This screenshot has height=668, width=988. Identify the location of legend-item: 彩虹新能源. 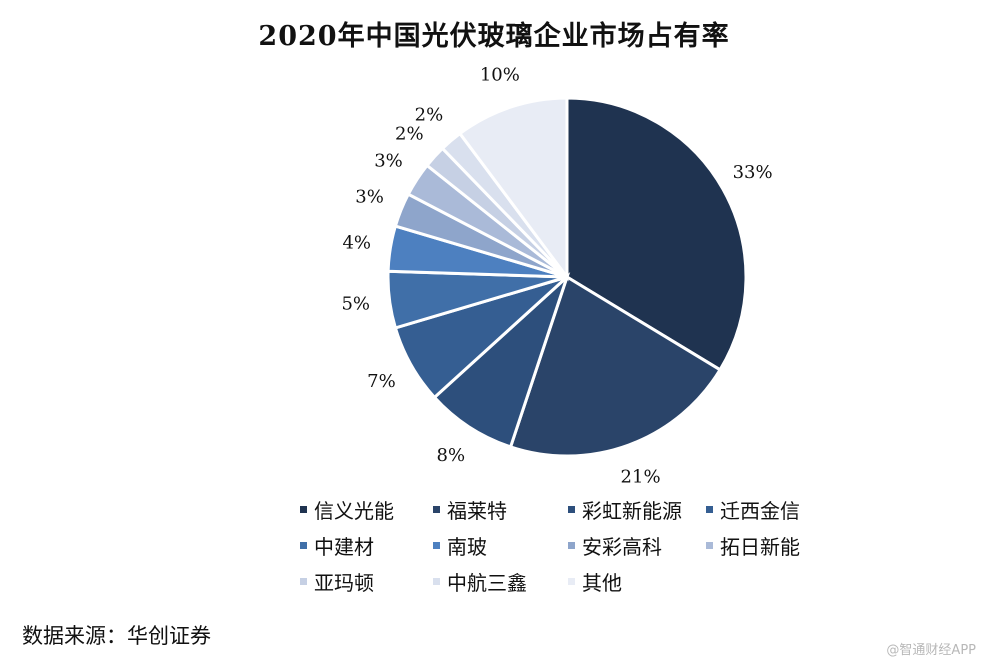
(637, 509).